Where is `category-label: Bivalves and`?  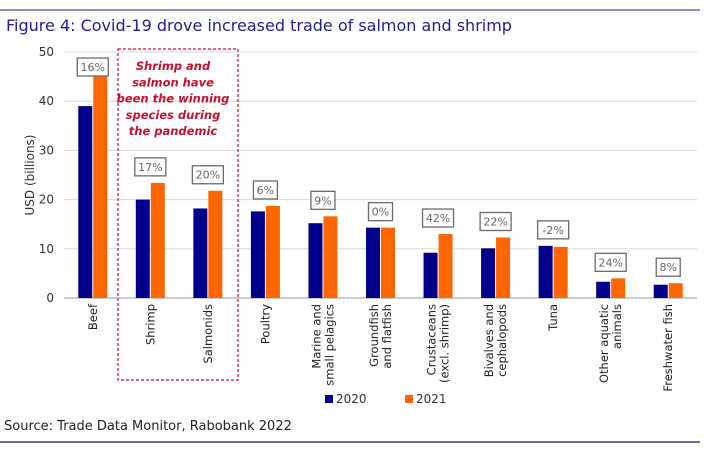
category-label: Bivalves and is located at coordinates (489, 340).